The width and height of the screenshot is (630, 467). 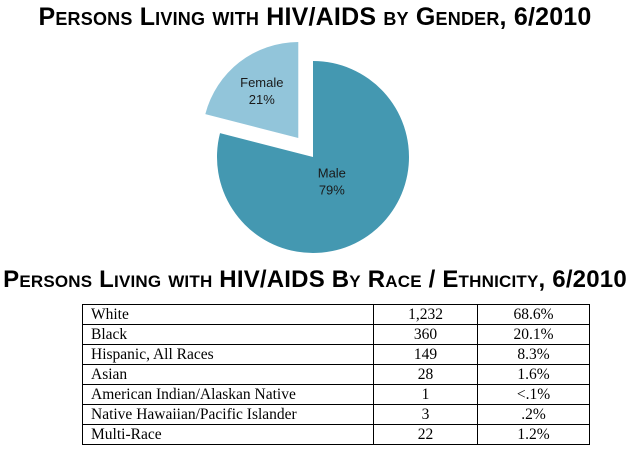 I want to click on race-label: Hispanic, All Races, so click(x=228, y=354).